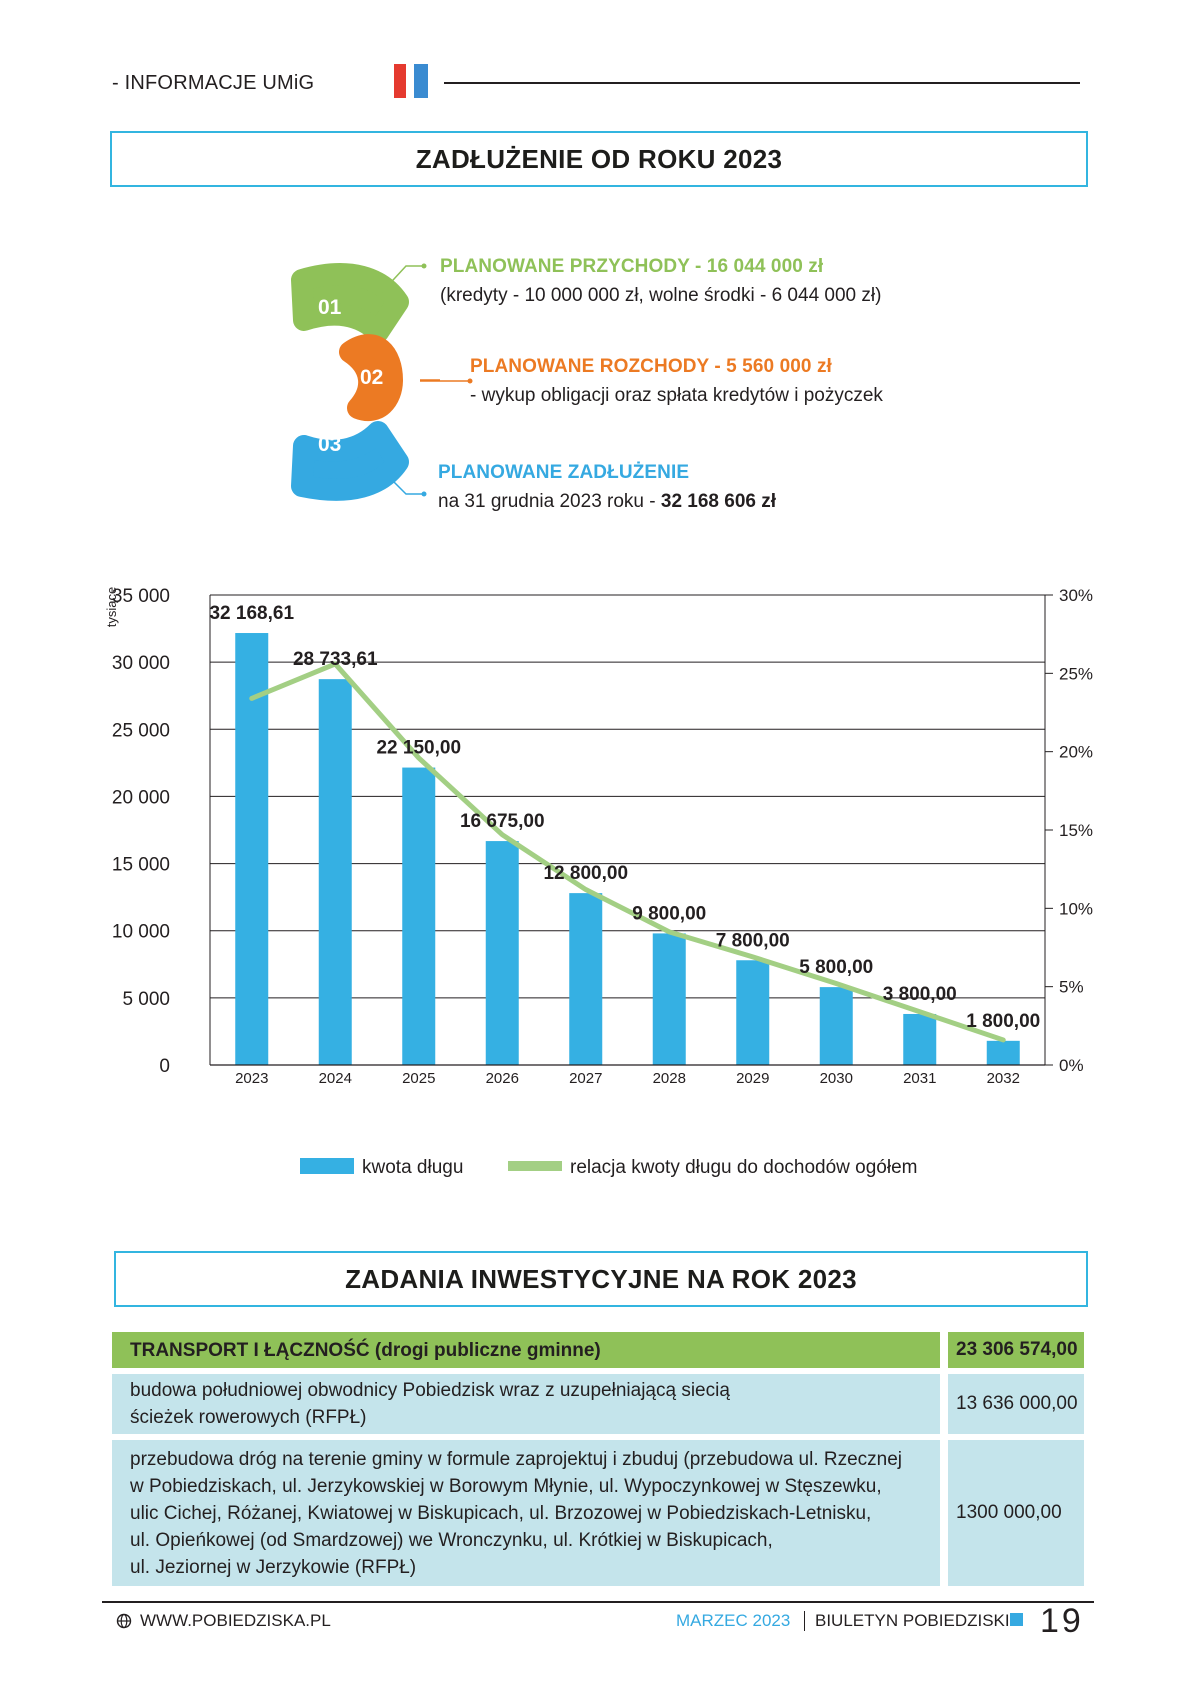  I want to click on y2-tick-label: 5%, so click(1071, 987).